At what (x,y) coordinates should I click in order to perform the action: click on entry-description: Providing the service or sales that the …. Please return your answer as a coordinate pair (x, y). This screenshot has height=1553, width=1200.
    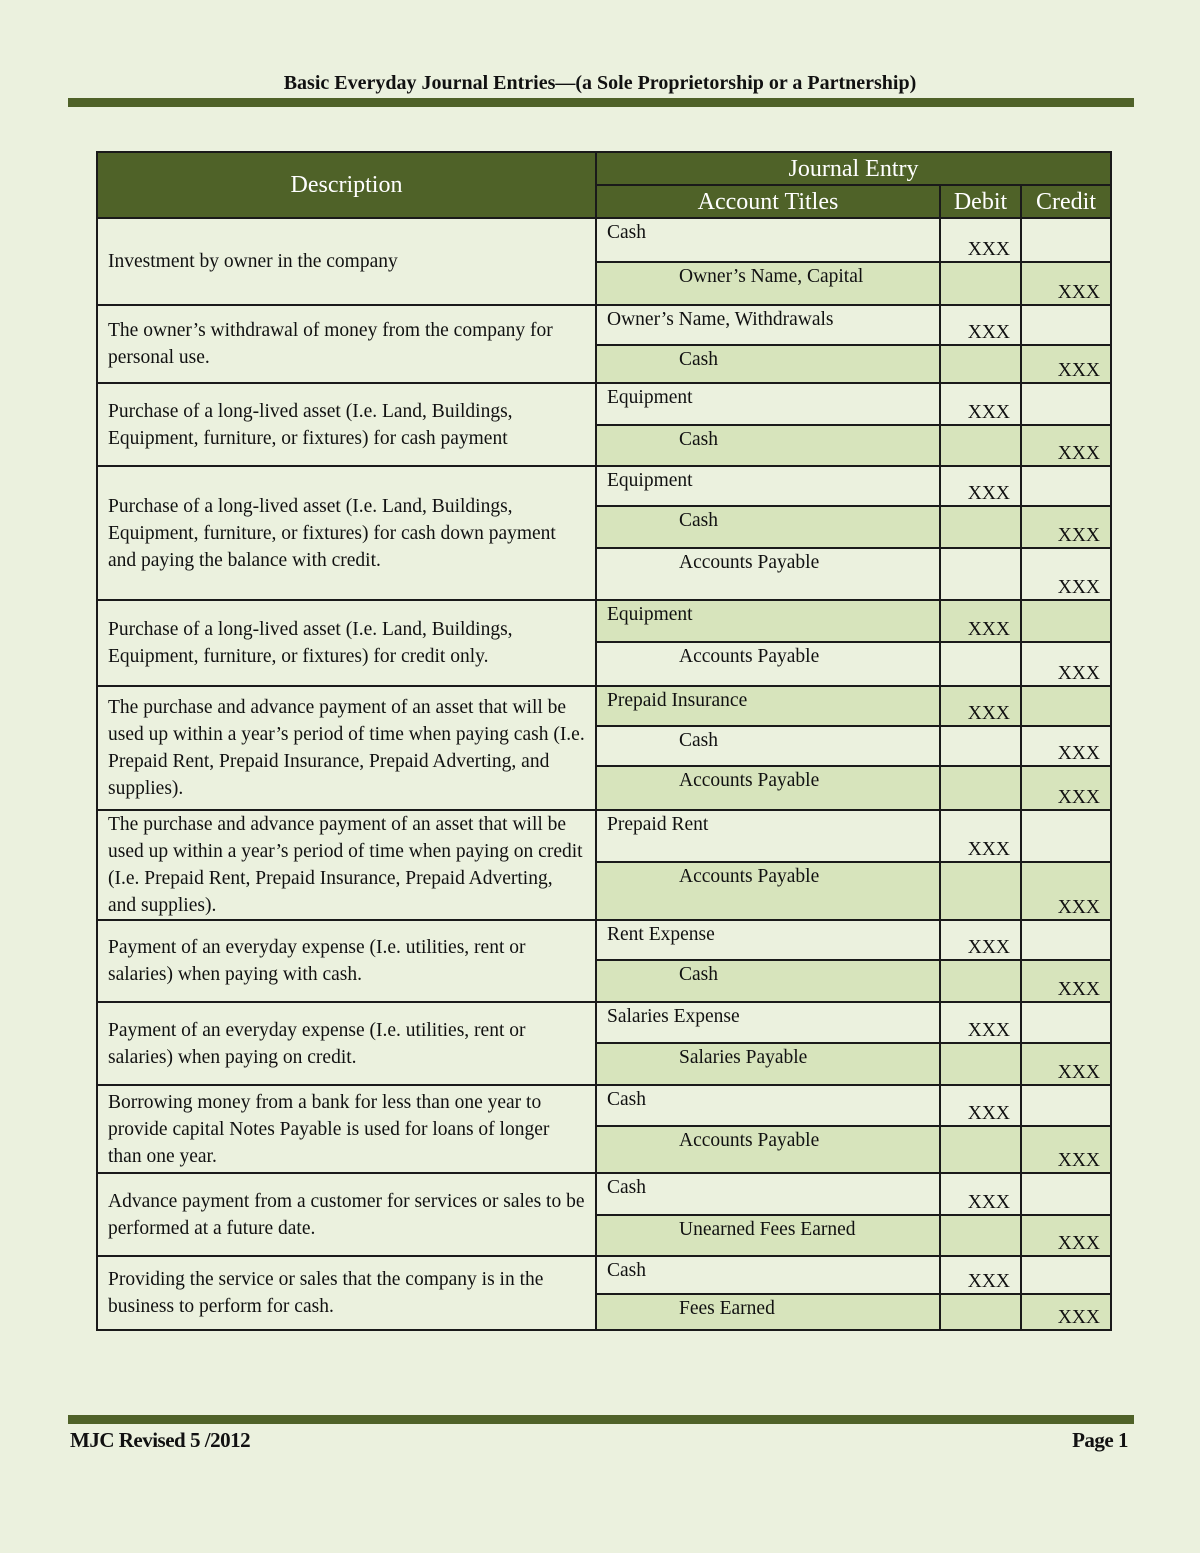
    Looking at the image, I should click on (346, 1293).